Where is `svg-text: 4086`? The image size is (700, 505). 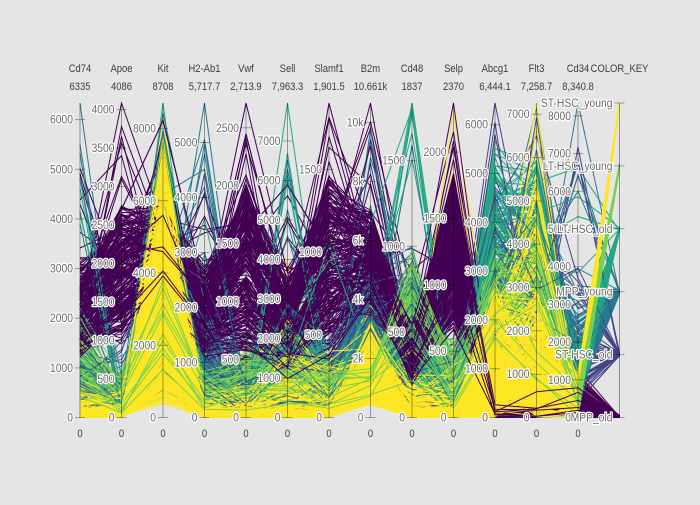
svg-text: 4086 is located at coordinates (121, 87).